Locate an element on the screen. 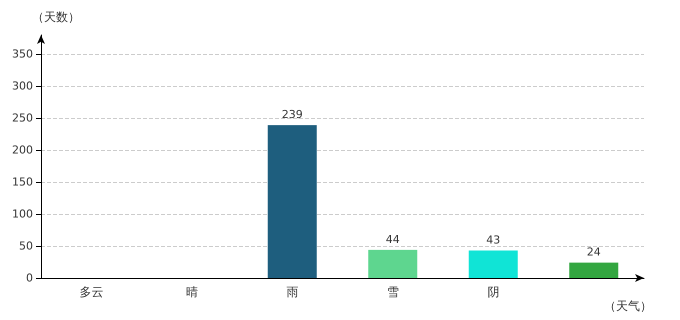 This screenshot has height=320, width=680. x-tick-label: 雪 is located at coordinates (392, 292).